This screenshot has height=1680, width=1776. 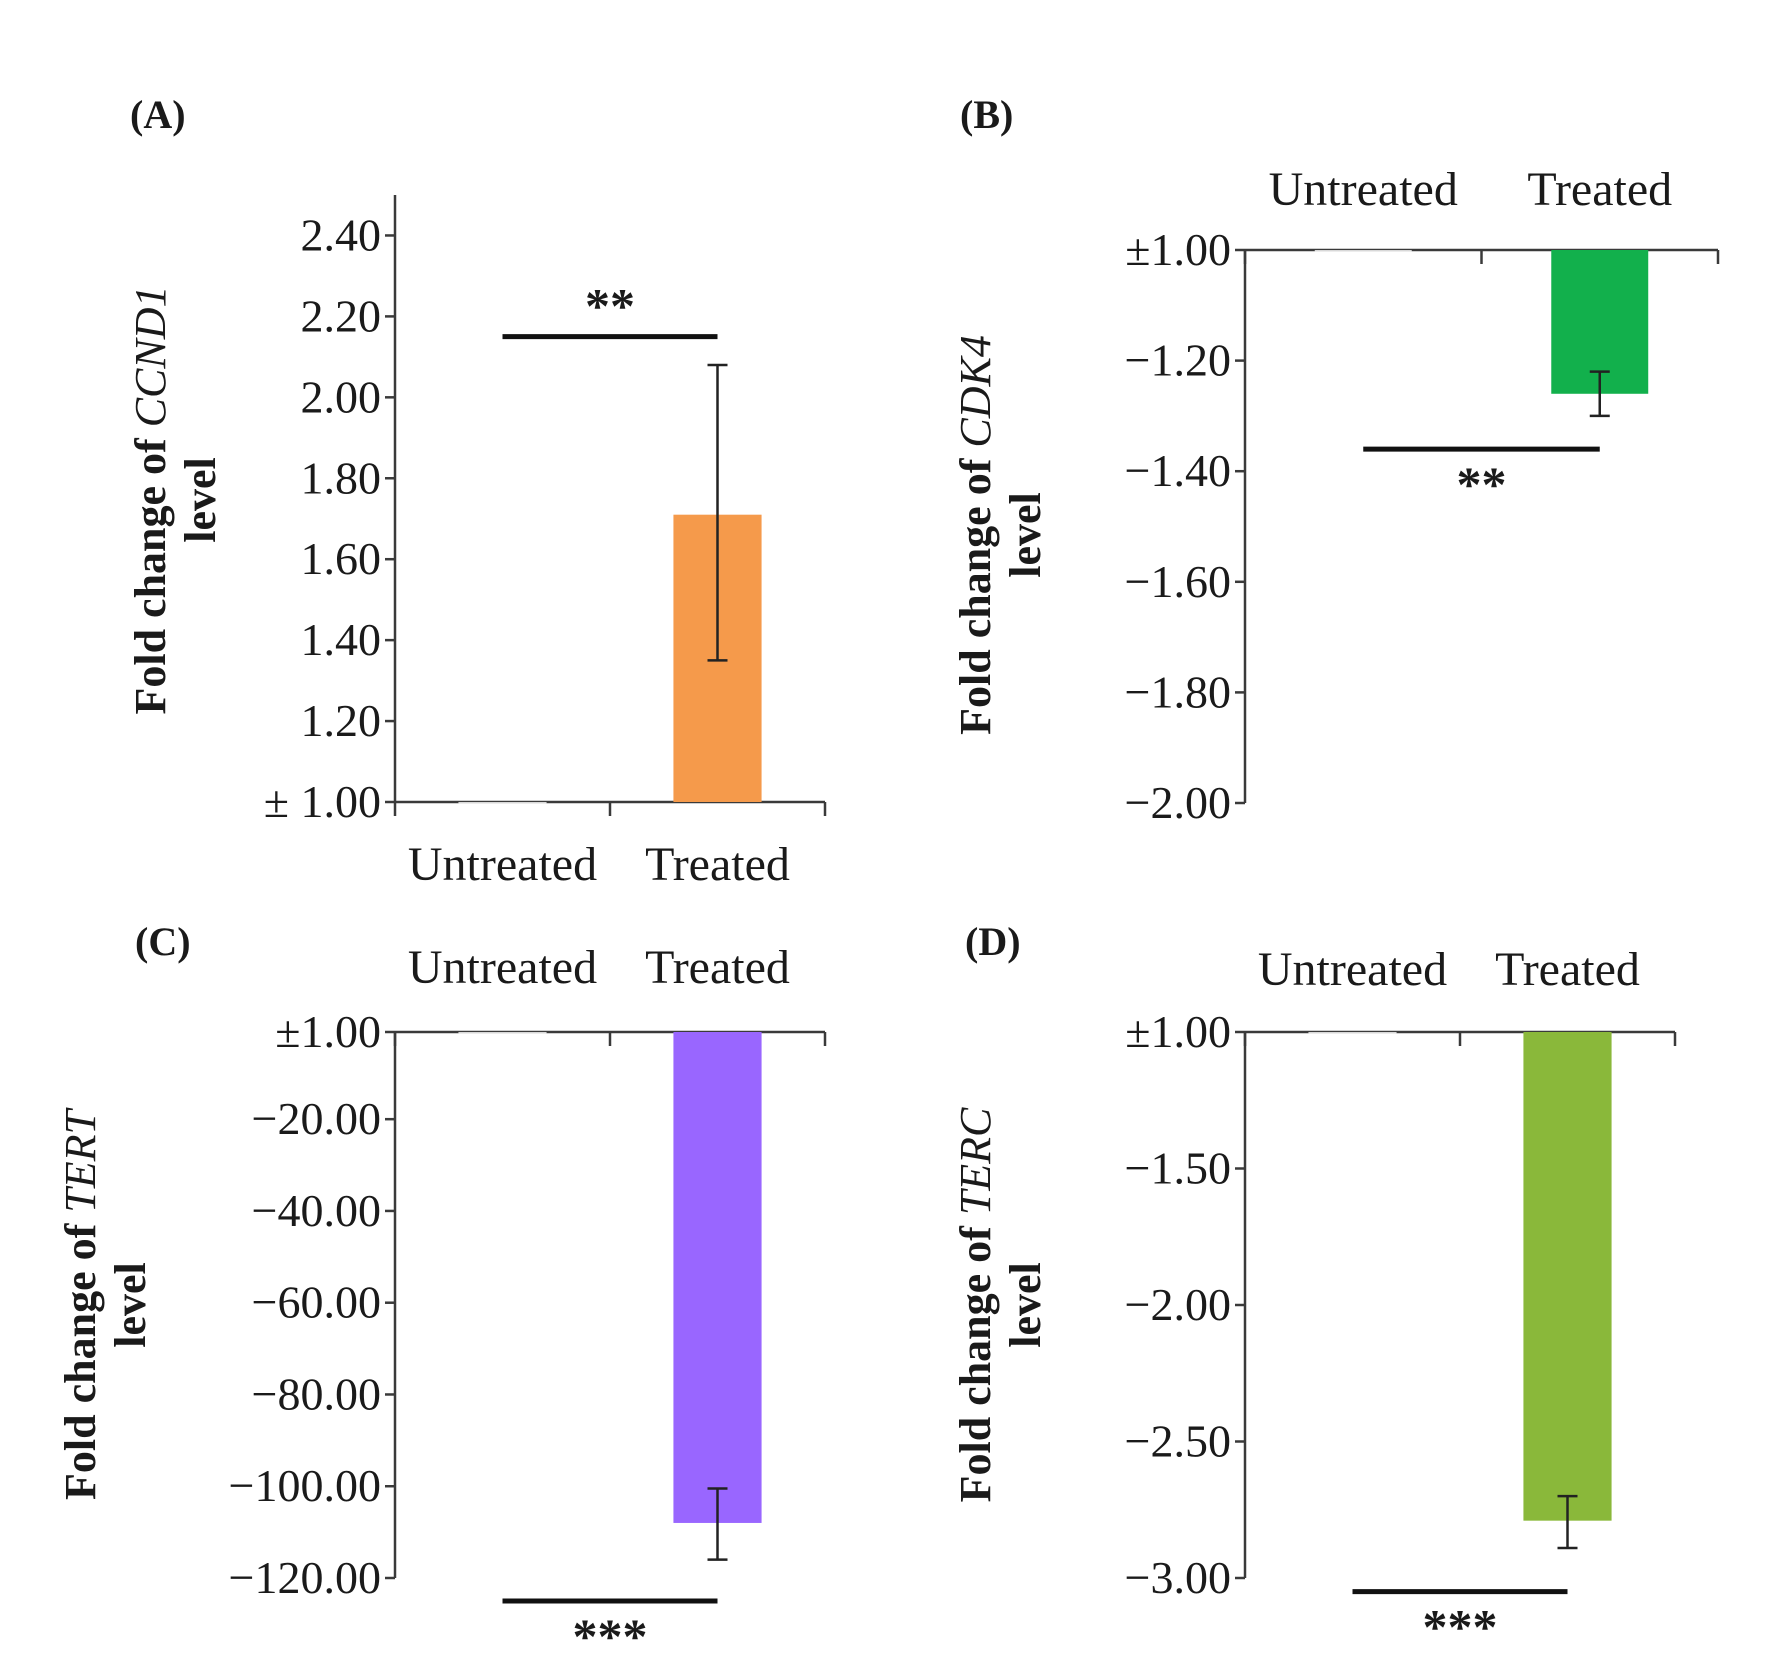 What do you see at coordinates (158, 114) in the screenshot?
I see `panel-label: (A)` at bounding box center [158, 114].